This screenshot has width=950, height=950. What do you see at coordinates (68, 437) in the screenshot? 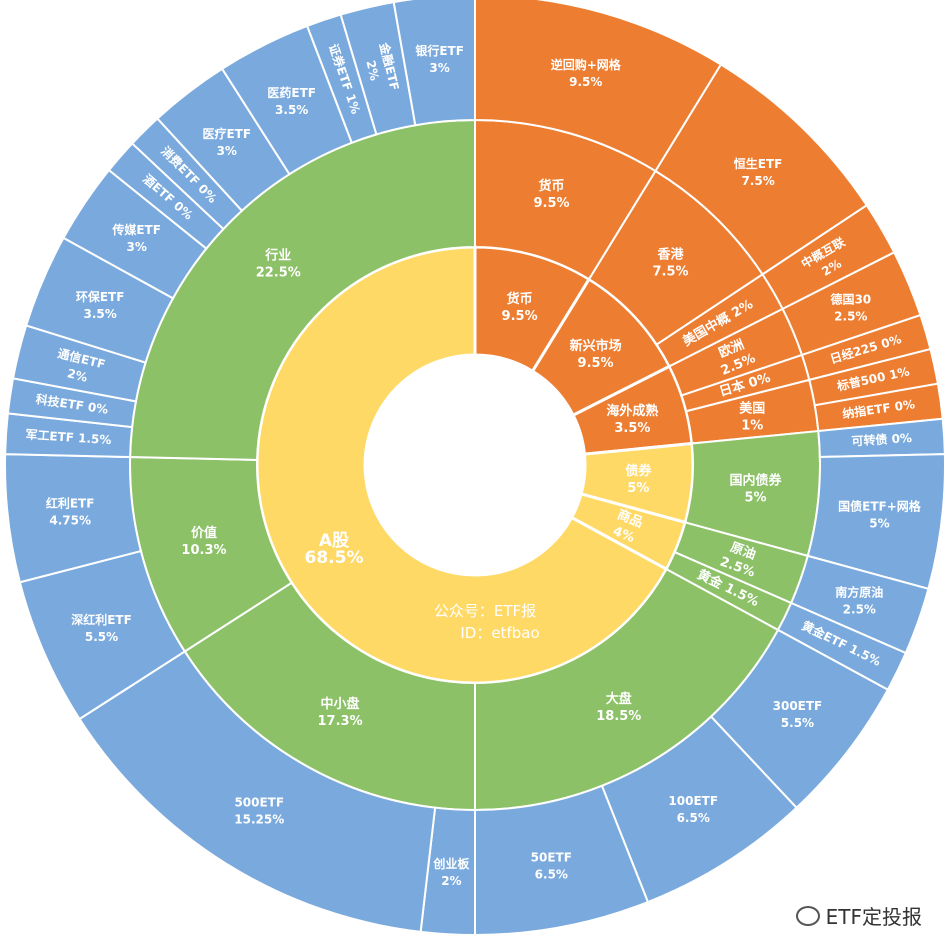
I see `label-军工ETF: 军工ETF 1.5%` at bounding box center [68, 437].